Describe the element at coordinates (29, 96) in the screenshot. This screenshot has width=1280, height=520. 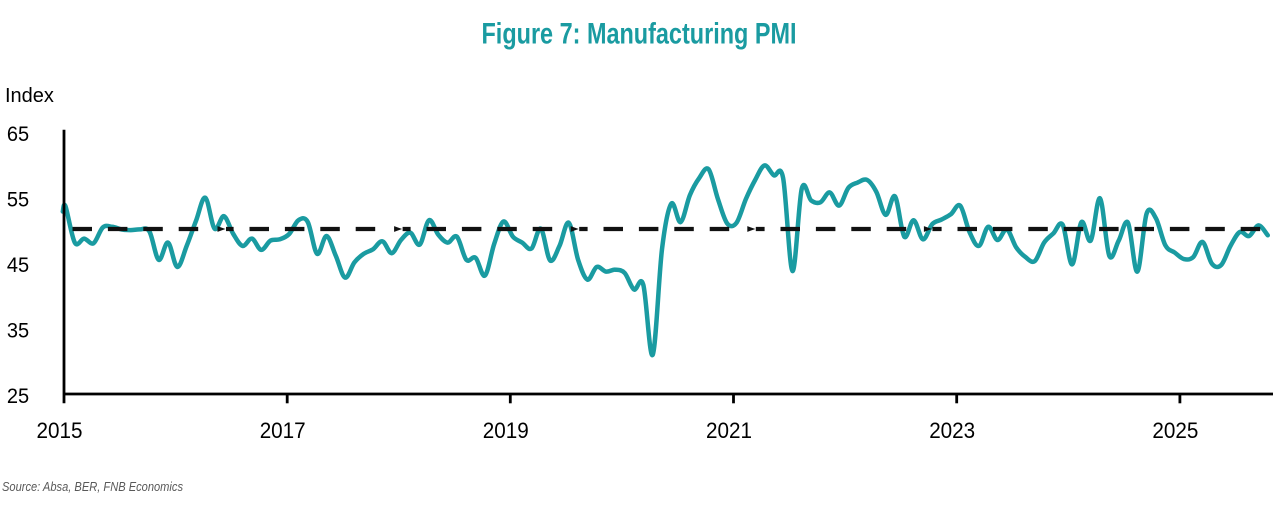
I see `svg-text: Index` at that location.